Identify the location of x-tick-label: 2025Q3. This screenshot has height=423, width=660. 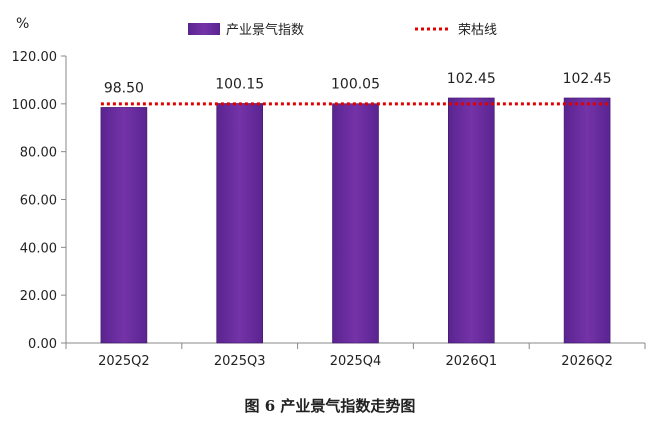
(240, 361).